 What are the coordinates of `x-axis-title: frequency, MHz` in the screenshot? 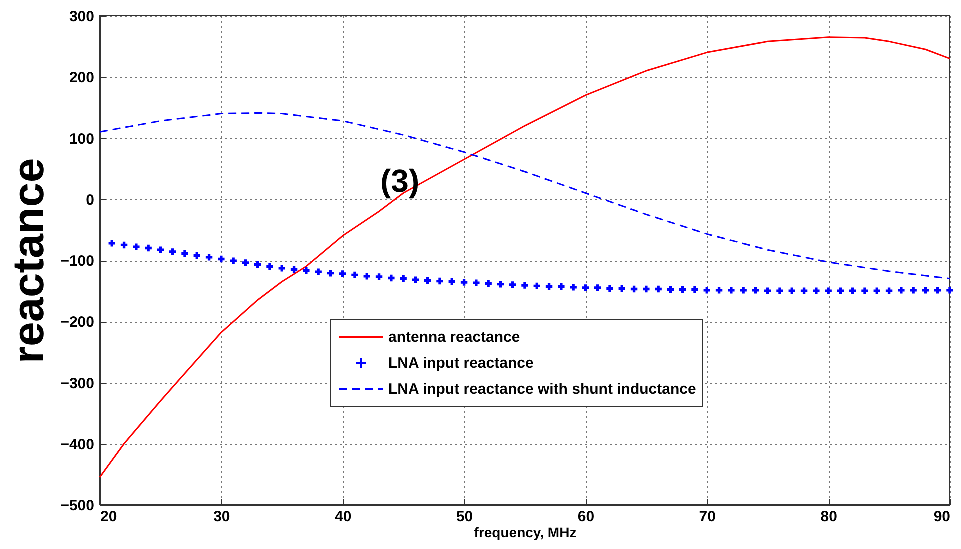 It's located at (525, 532).